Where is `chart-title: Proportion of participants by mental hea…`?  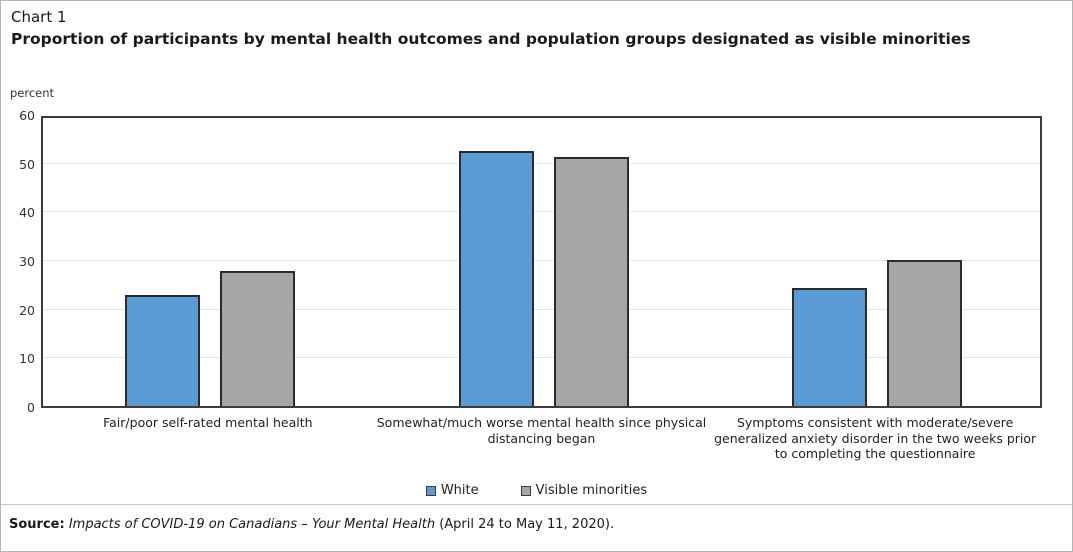 chart-title: Proportion of participants by mental hea… is located at coordinates (491, 39).